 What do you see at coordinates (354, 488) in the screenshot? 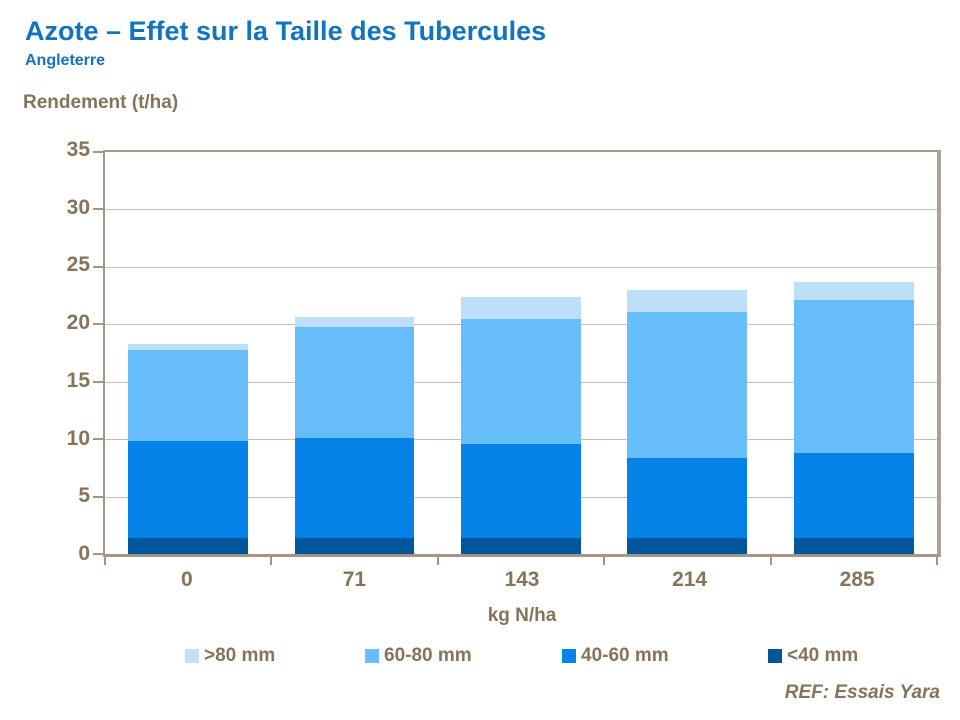
I see `bar-segment-71-40-60mm` at bounding box center [354, 488].